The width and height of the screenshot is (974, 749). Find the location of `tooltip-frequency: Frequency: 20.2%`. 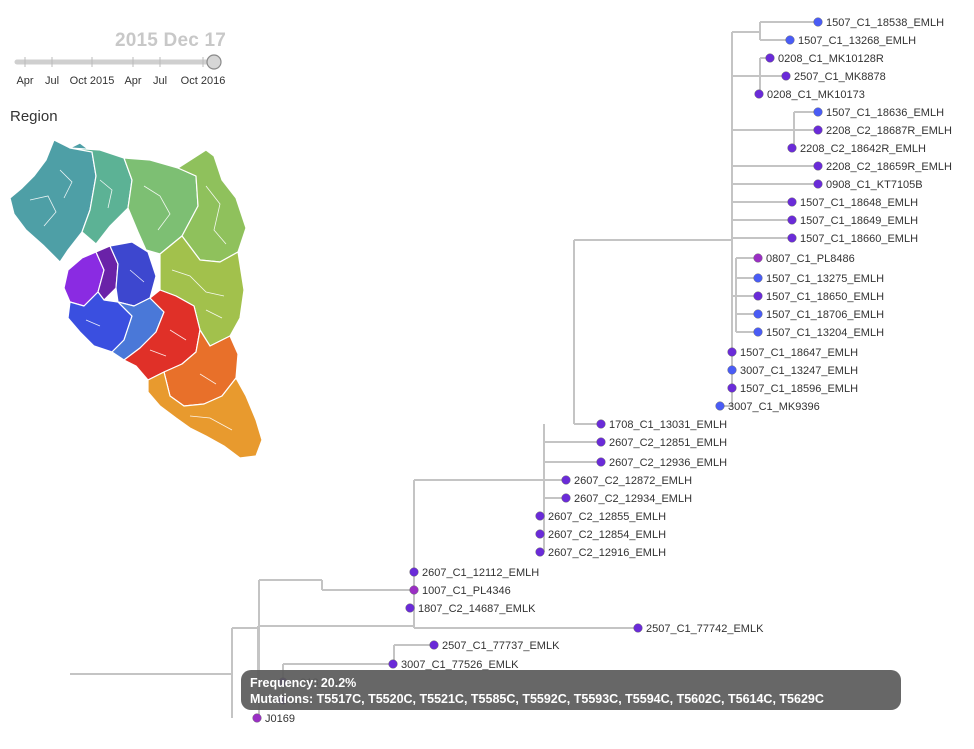

tooltip-frequency: Frequency: 20.2% is located at coordinates (303, 683).